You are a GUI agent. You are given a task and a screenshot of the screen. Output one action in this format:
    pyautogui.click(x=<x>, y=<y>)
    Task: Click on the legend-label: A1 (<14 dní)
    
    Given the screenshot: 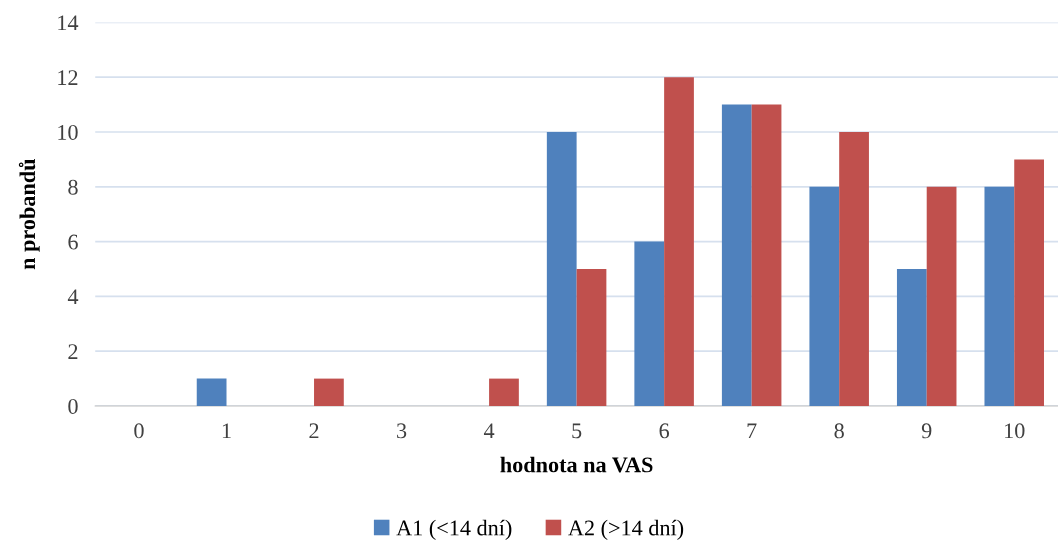 What is the action you would take?
    pyautogui.click(x=454, y=529)
    